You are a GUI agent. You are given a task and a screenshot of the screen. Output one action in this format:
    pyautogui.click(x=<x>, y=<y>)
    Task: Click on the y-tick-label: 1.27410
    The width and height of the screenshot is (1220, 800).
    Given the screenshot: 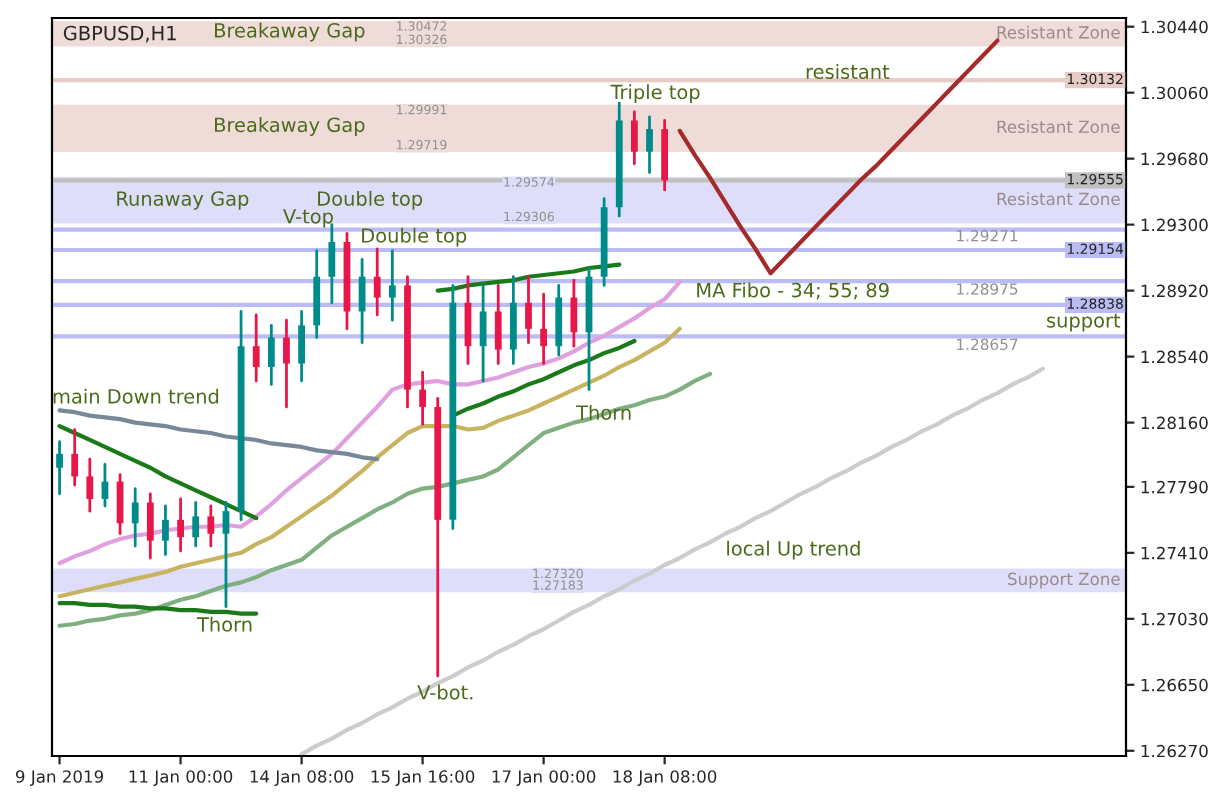 What is the action you would take?
    pyautogui.click(x=1174, y=553)
    